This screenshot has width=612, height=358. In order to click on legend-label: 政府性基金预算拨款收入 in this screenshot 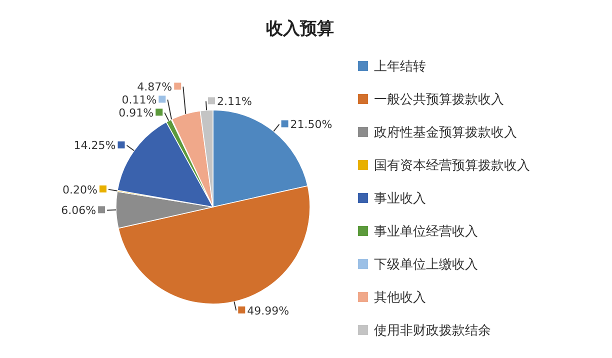, I will do `click(445, 132)`.